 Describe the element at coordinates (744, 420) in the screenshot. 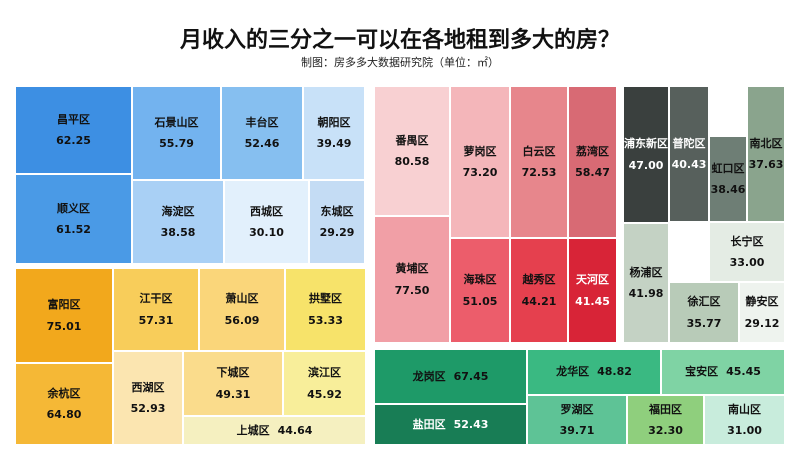

I see `treemap-cell: 南山区 31.00` at that location.